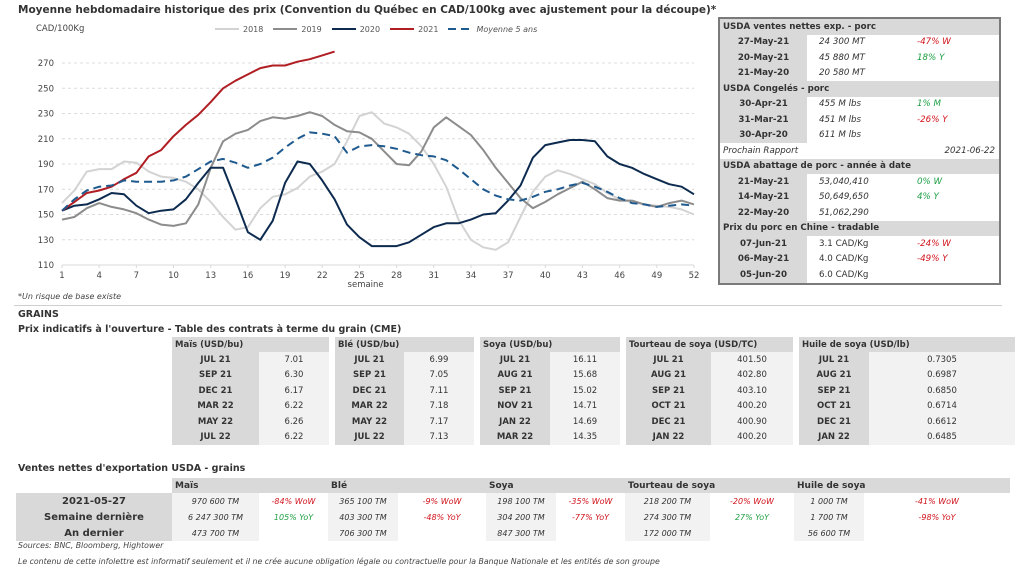 This screenshot has height=574, width=1024. I want to click on contract-price: 6.26, so click(294, 422).